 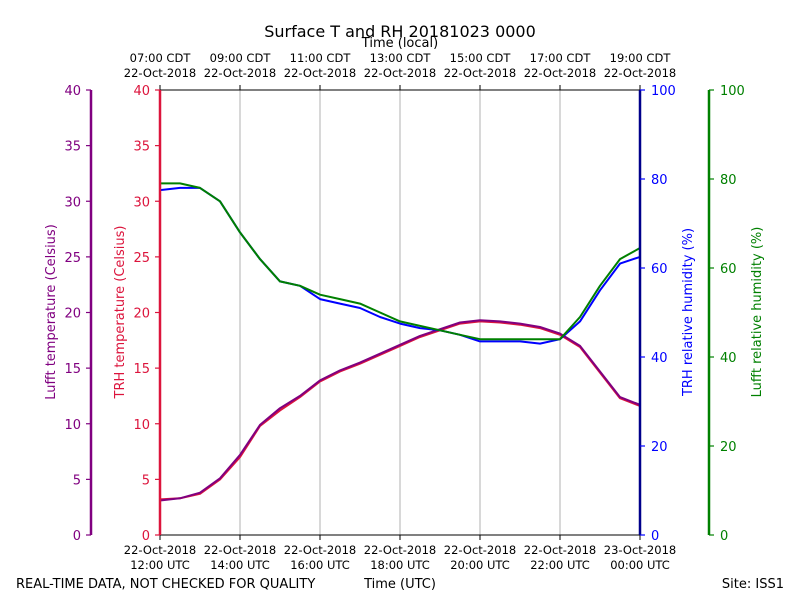 I want to click on x-tick-label-date: 23-Oct-2018, so click(x=640, y=550).